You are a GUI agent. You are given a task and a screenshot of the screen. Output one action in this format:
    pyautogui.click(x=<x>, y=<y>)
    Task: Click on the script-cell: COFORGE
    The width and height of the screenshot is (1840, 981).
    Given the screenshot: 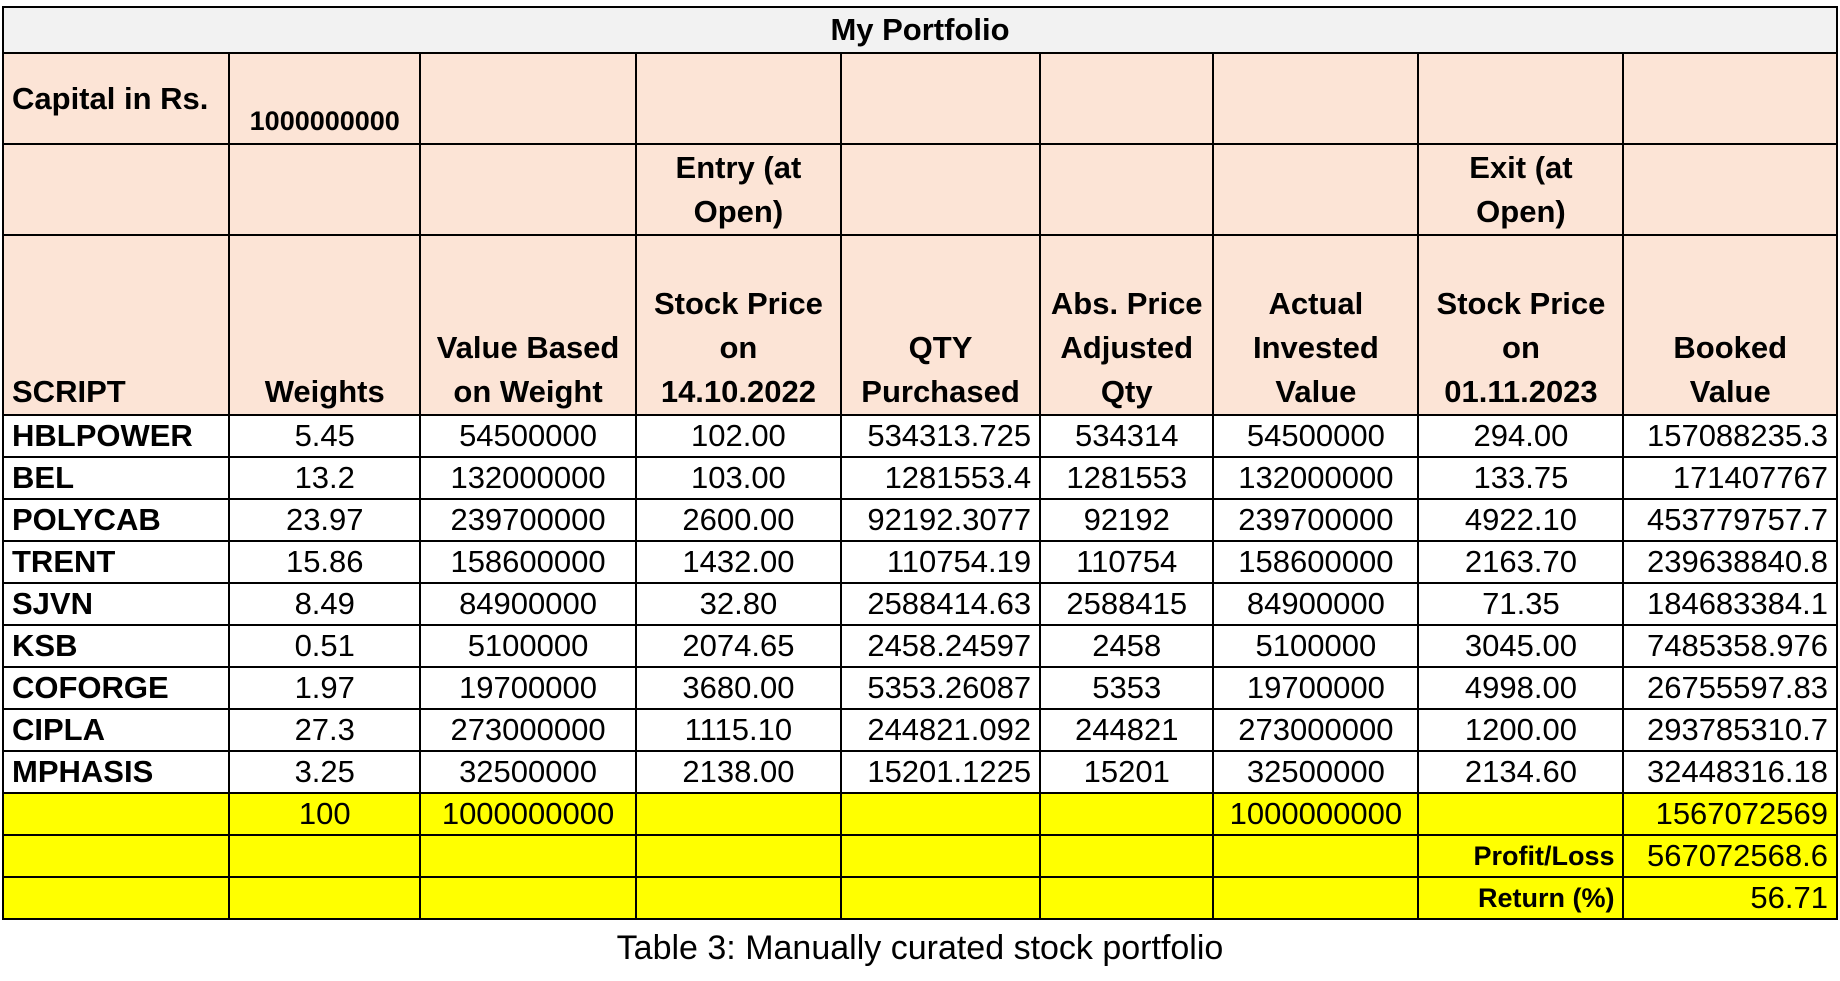 What is the action you would take?
    pyautogui.click(x=116, y=688)
    